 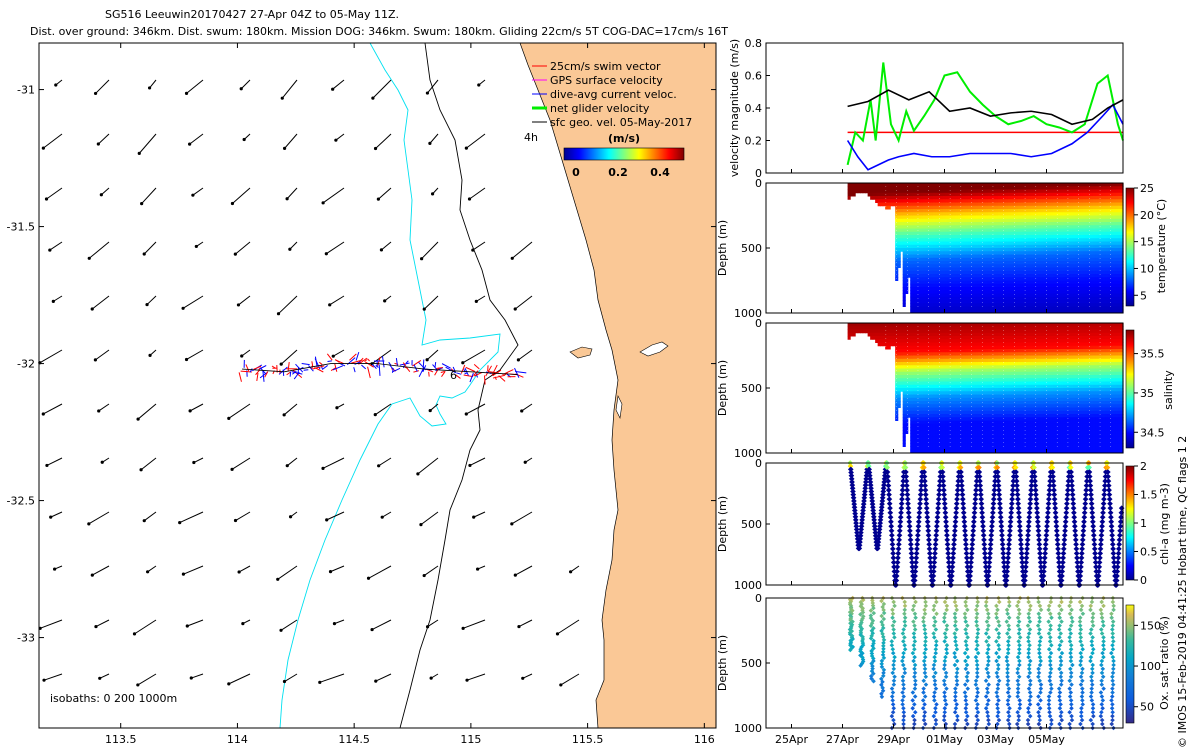 What do you see at coordinates (754, 141) in the screenshot?
I see `velocity-ytick-label: 0.2` at bounding box center [754, 141].